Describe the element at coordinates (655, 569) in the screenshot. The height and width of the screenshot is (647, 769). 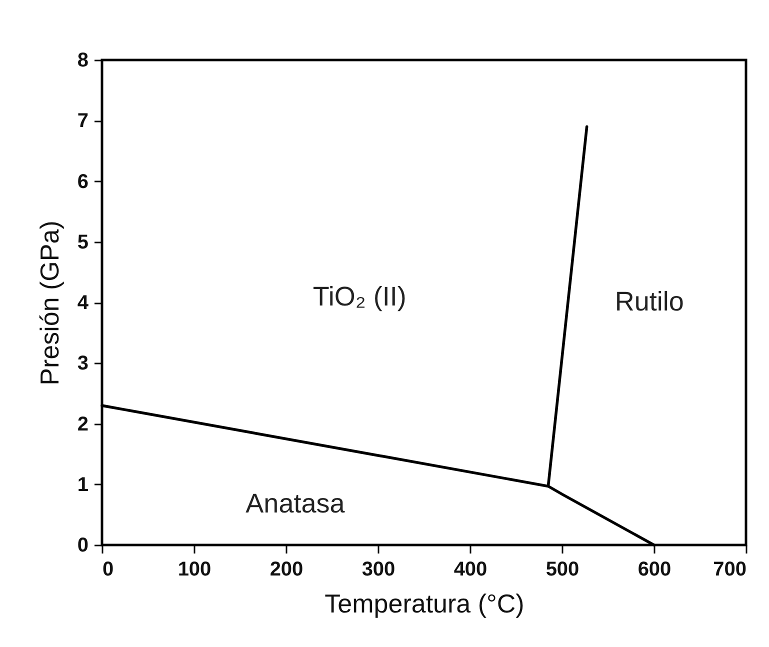
I see `x-tick-label: 600` at that location.